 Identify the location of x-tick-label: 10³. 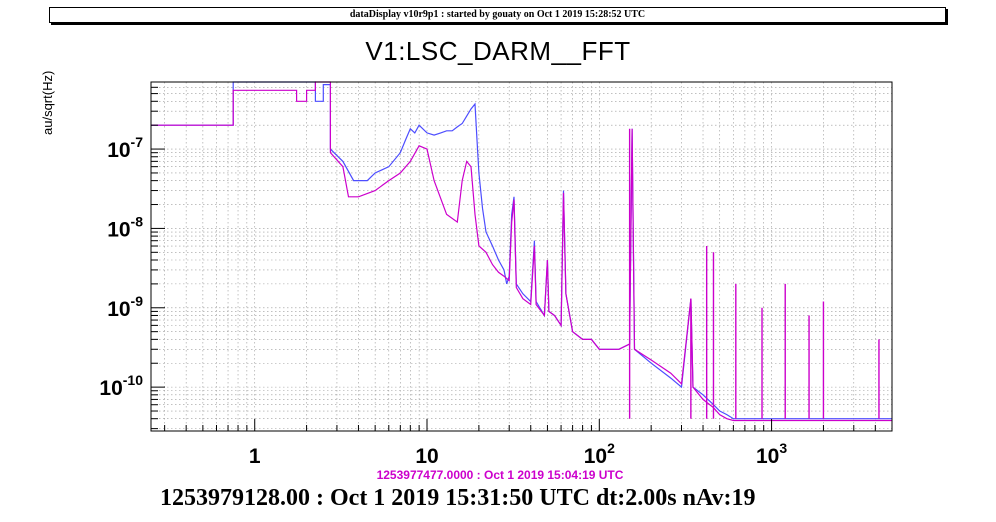
(771, 454).